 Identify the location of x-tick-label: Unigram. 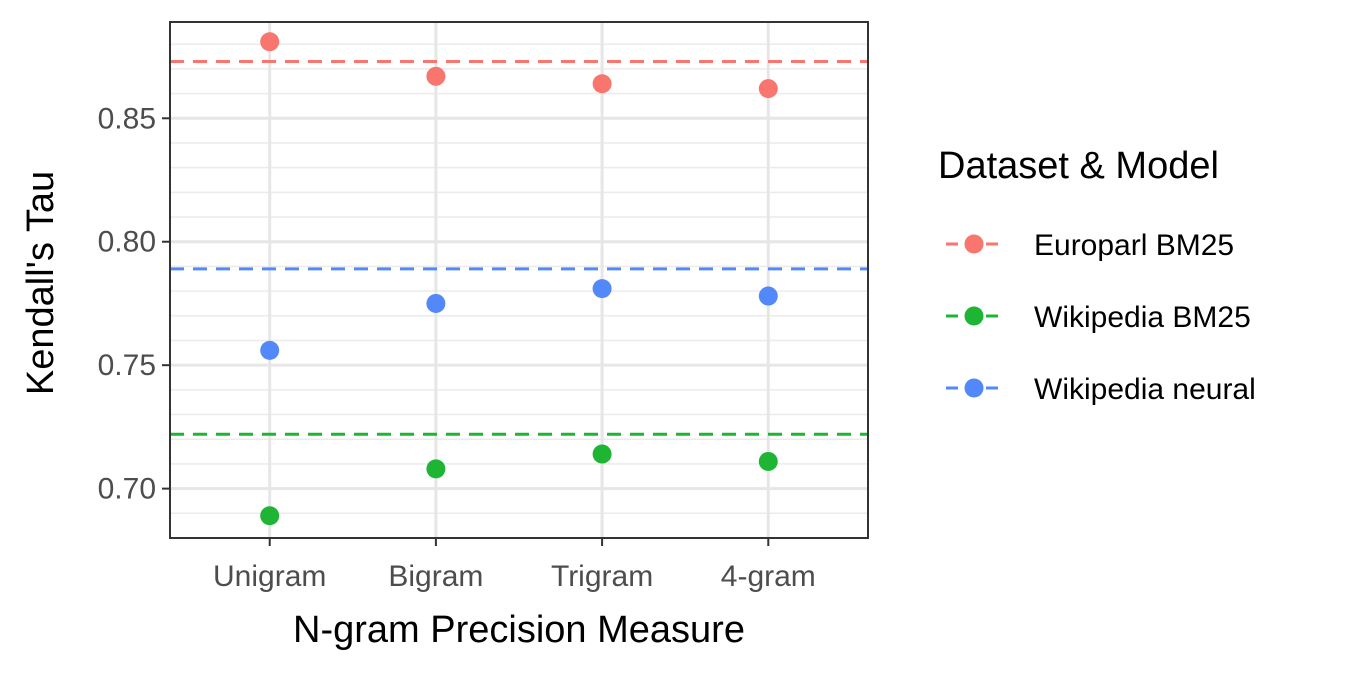
(269, 576).